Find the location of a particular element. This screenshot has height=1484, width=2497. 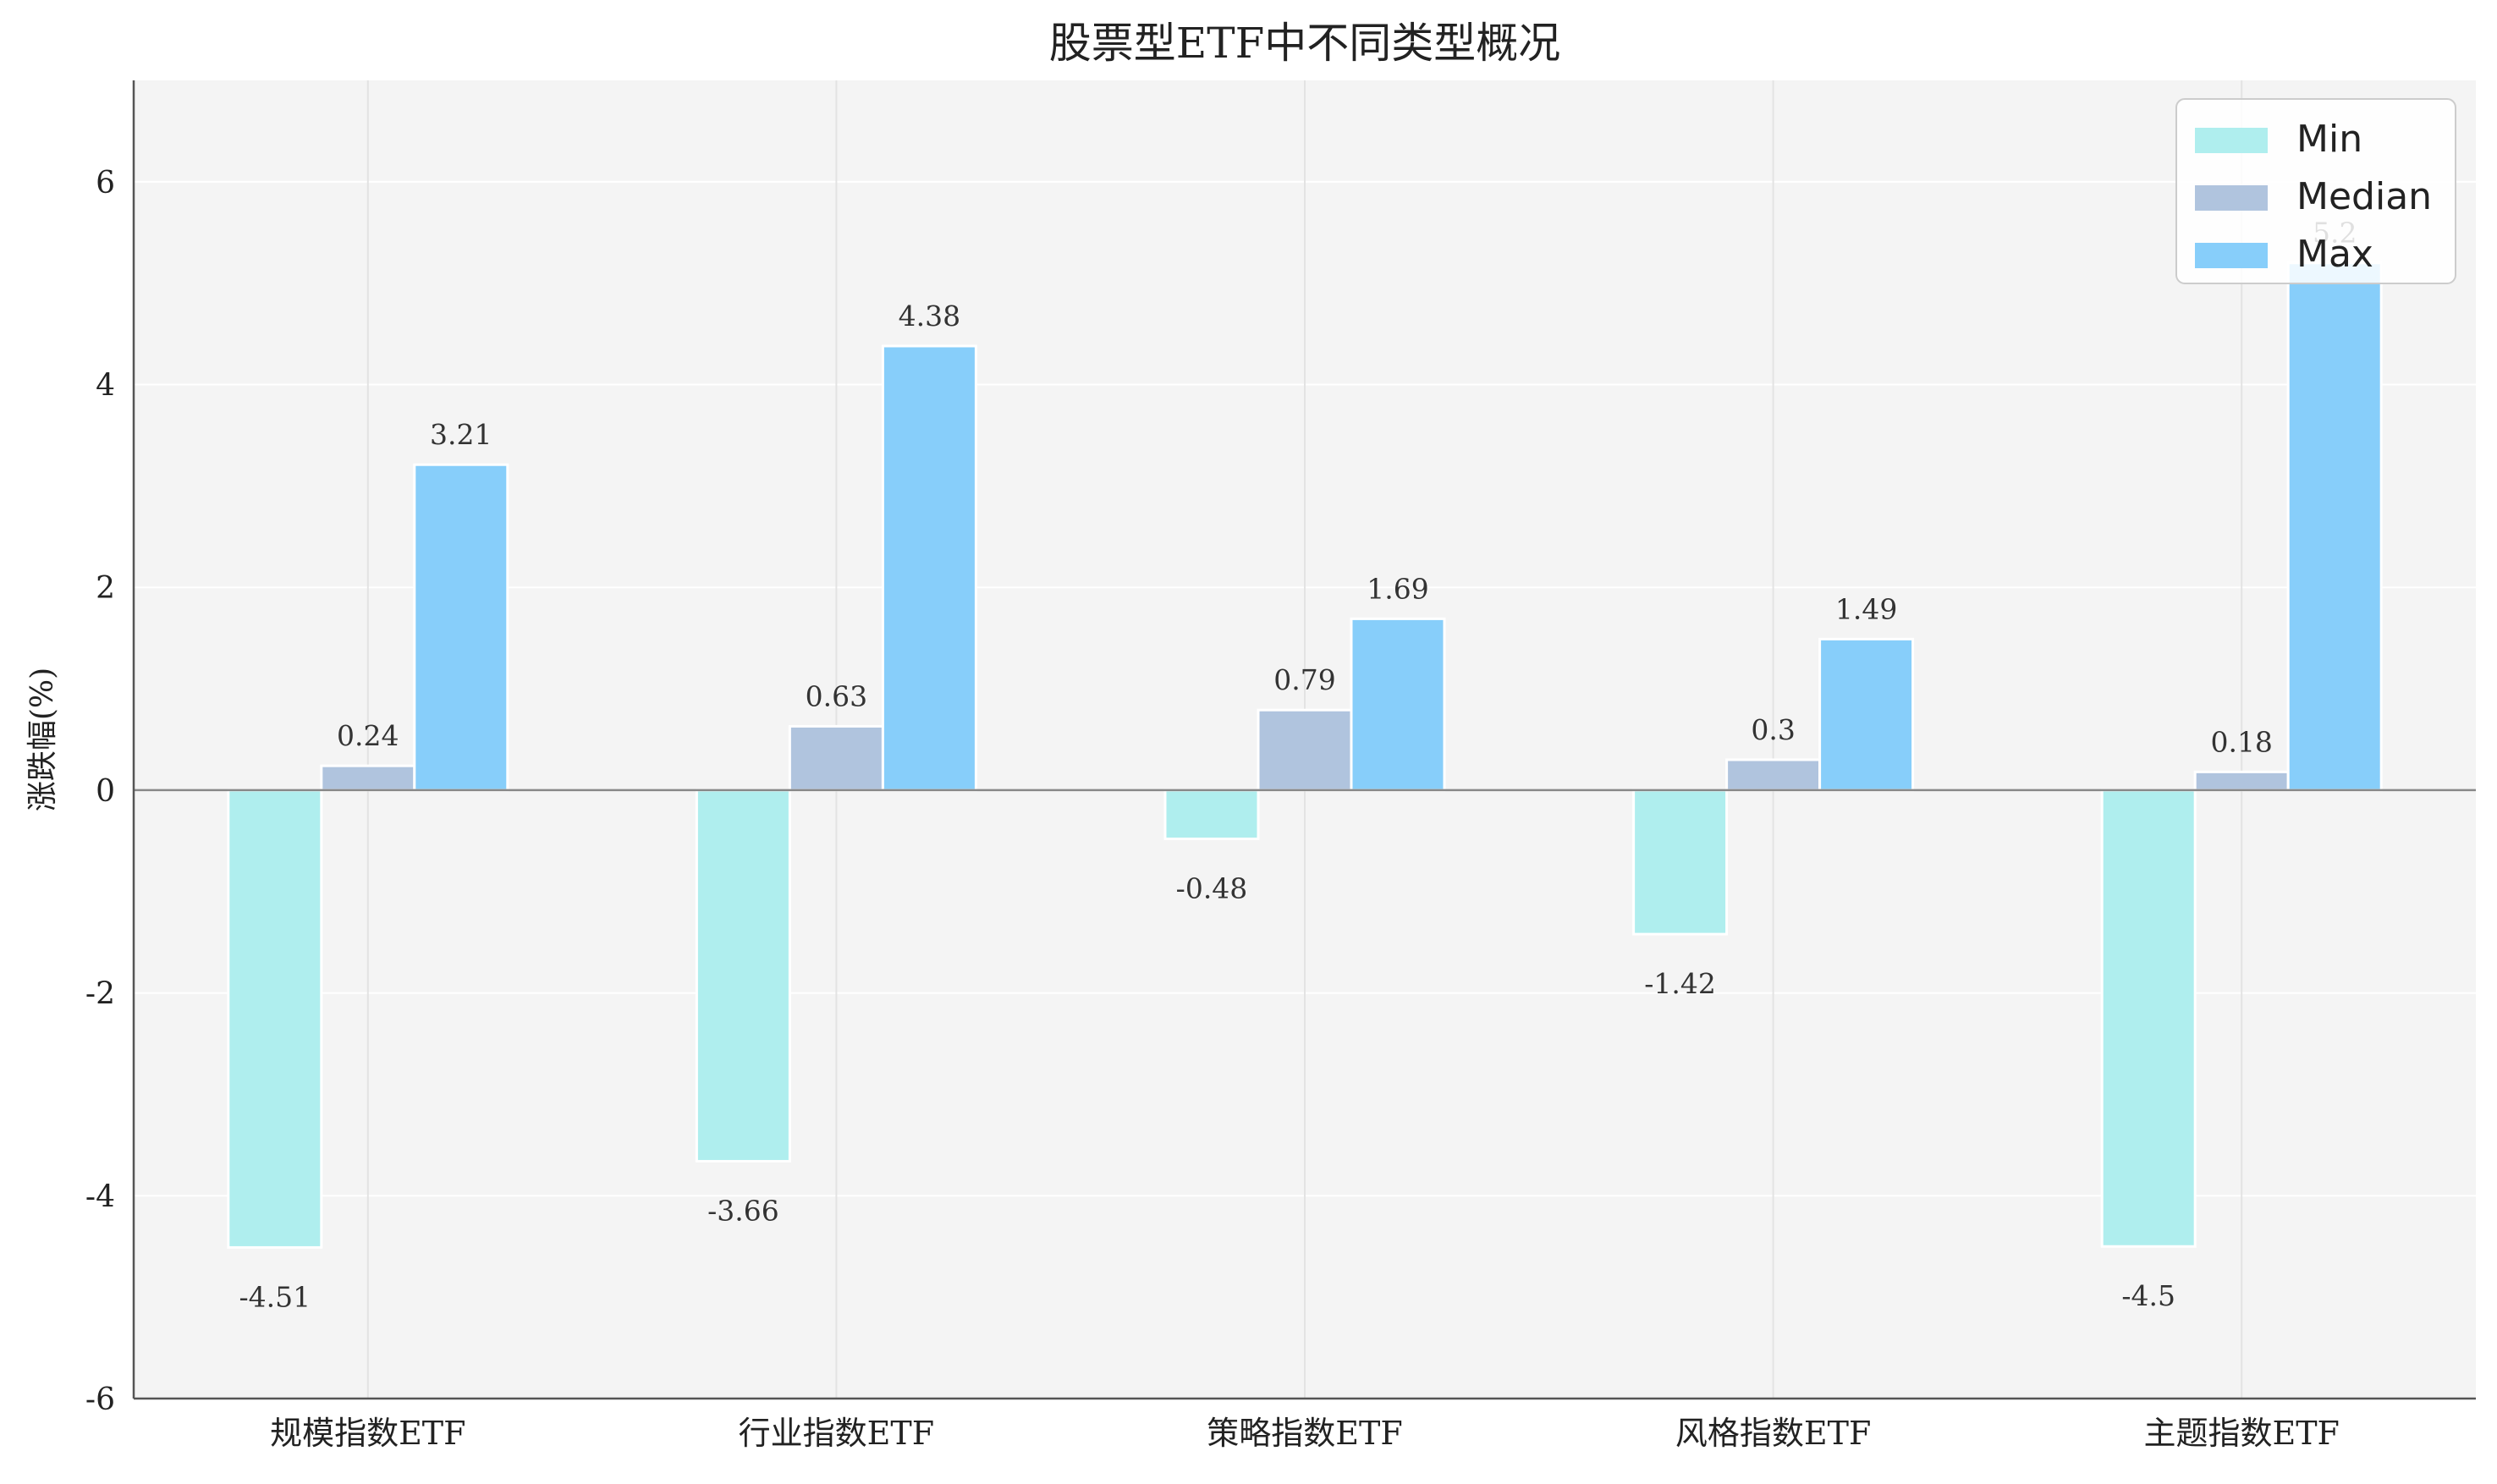

data-label: 0.24 is located at coordinates (368, 735).